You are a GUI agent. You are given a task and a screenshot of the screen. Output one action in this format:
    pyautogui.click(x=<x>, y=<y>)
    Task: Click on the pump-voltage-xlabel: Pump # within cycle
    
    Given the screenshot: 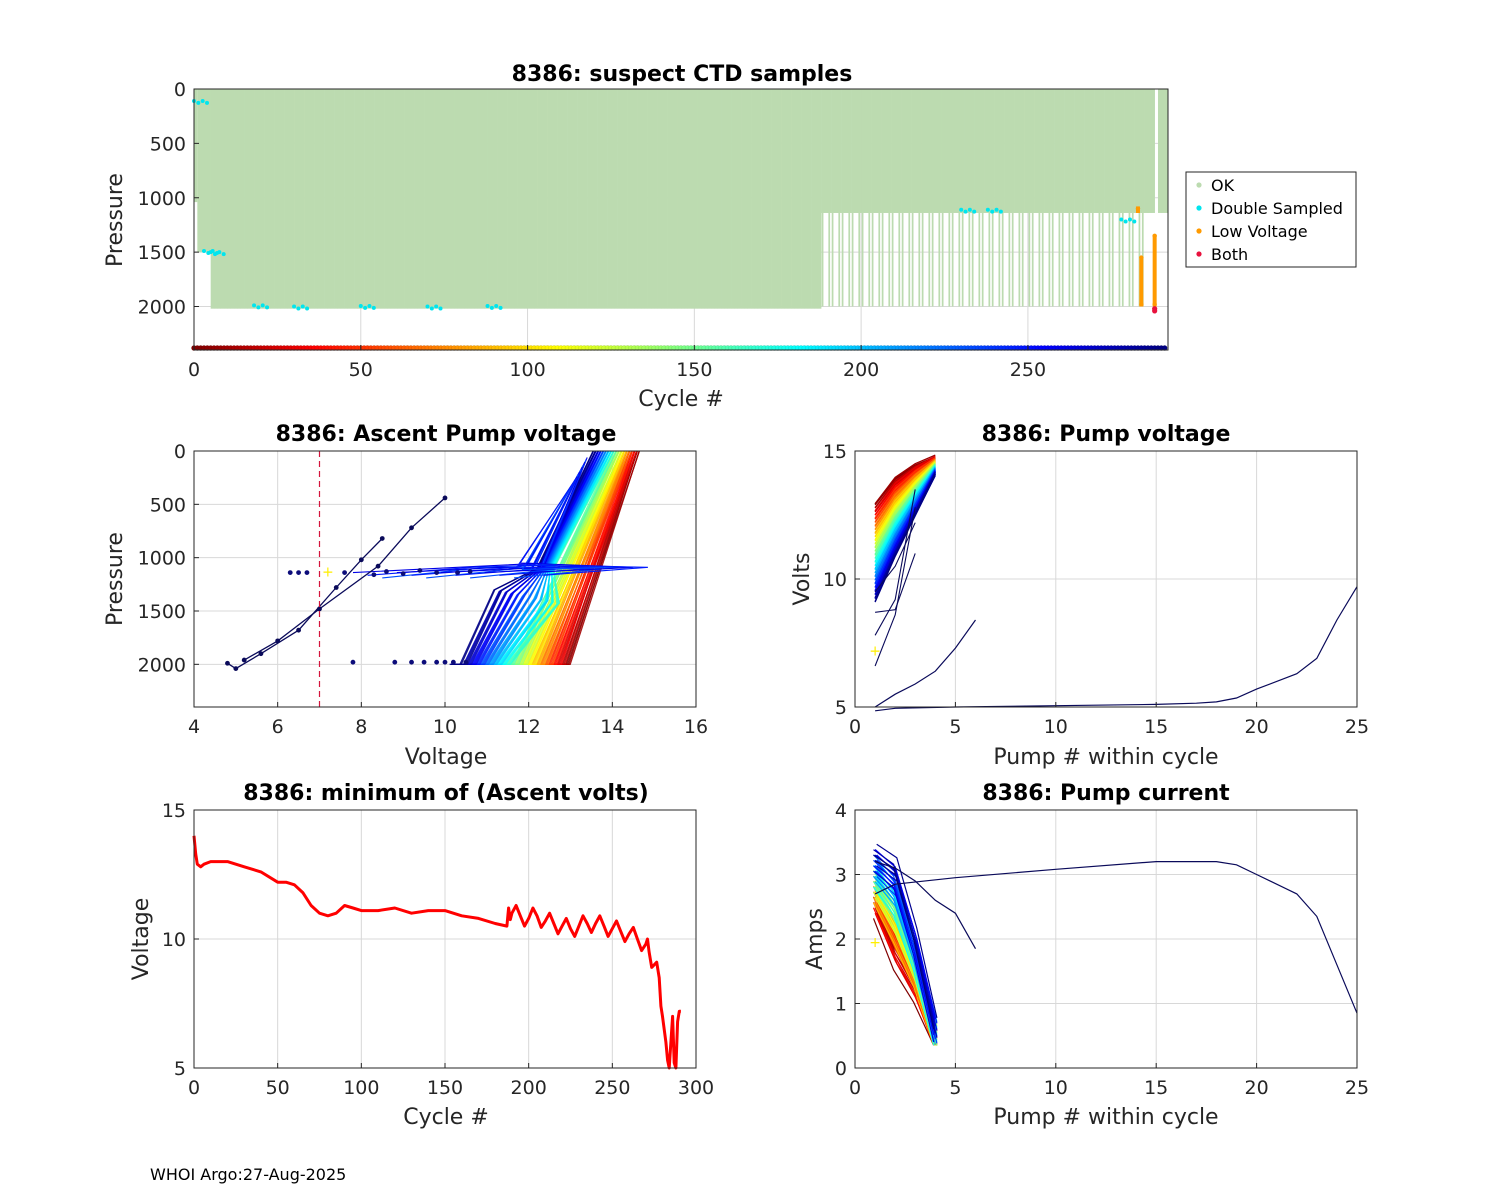 What is the action you would take?
    pyautogui.click(x=1105, y=757)
    